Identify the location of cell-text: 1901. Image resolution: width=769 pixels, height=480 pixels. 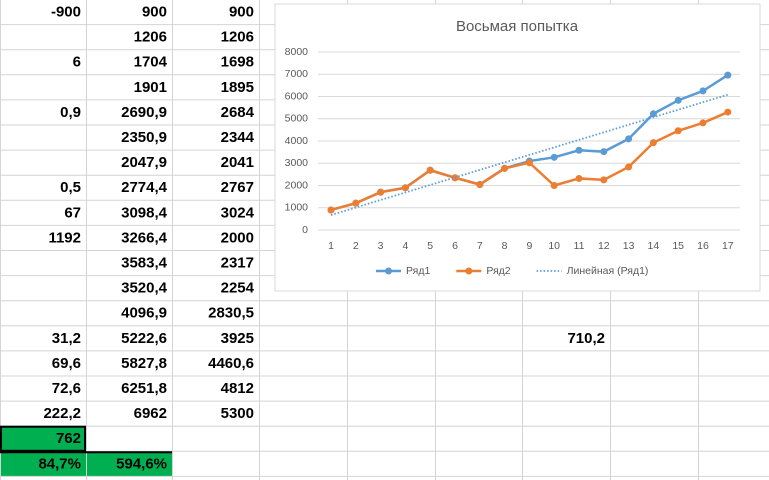
(150, 87).